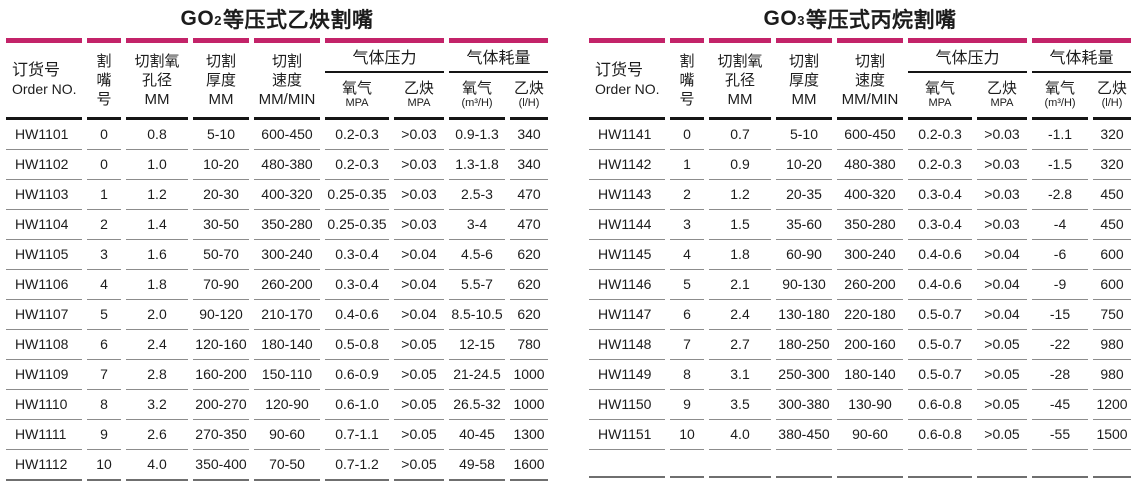  Describe the element at coordinates (277, 79) in the screenshot. I see `table-header: 订货号 Order NO. 割 嘴 号 切割氧 孔径 MM 切割` at that location.